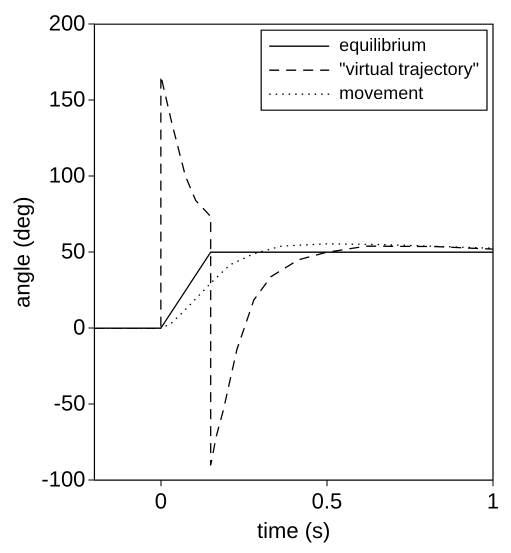 This screenshot has width=511, height=553. I want to click on y-tick-label: 150, so click(67, 99).